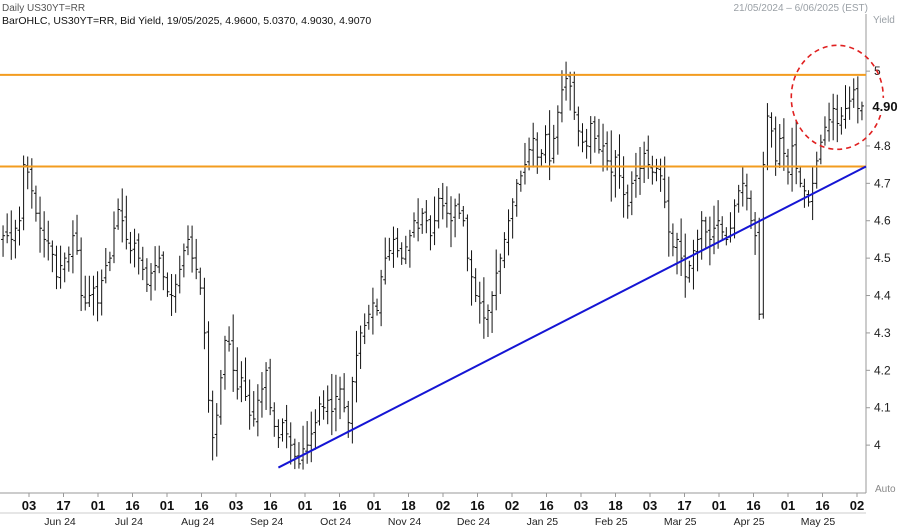  What do you see at coordinates (884, 20) in the screenshot?
I see `y-axis-title: Yield` at bounding box center [884, 20].